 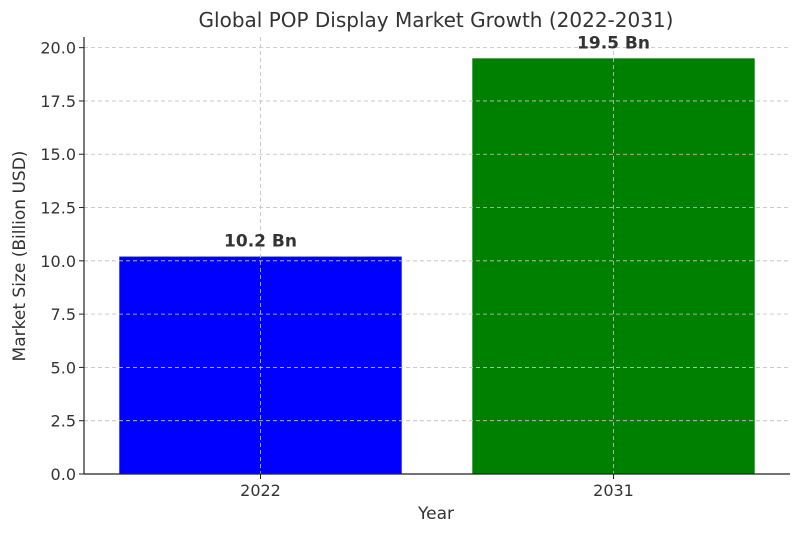 What do you see at coordinates (20, 256) in the screenshot?
I see `y-axis-label: Market Size (Billion USD)` at bounding box center [20, 256].